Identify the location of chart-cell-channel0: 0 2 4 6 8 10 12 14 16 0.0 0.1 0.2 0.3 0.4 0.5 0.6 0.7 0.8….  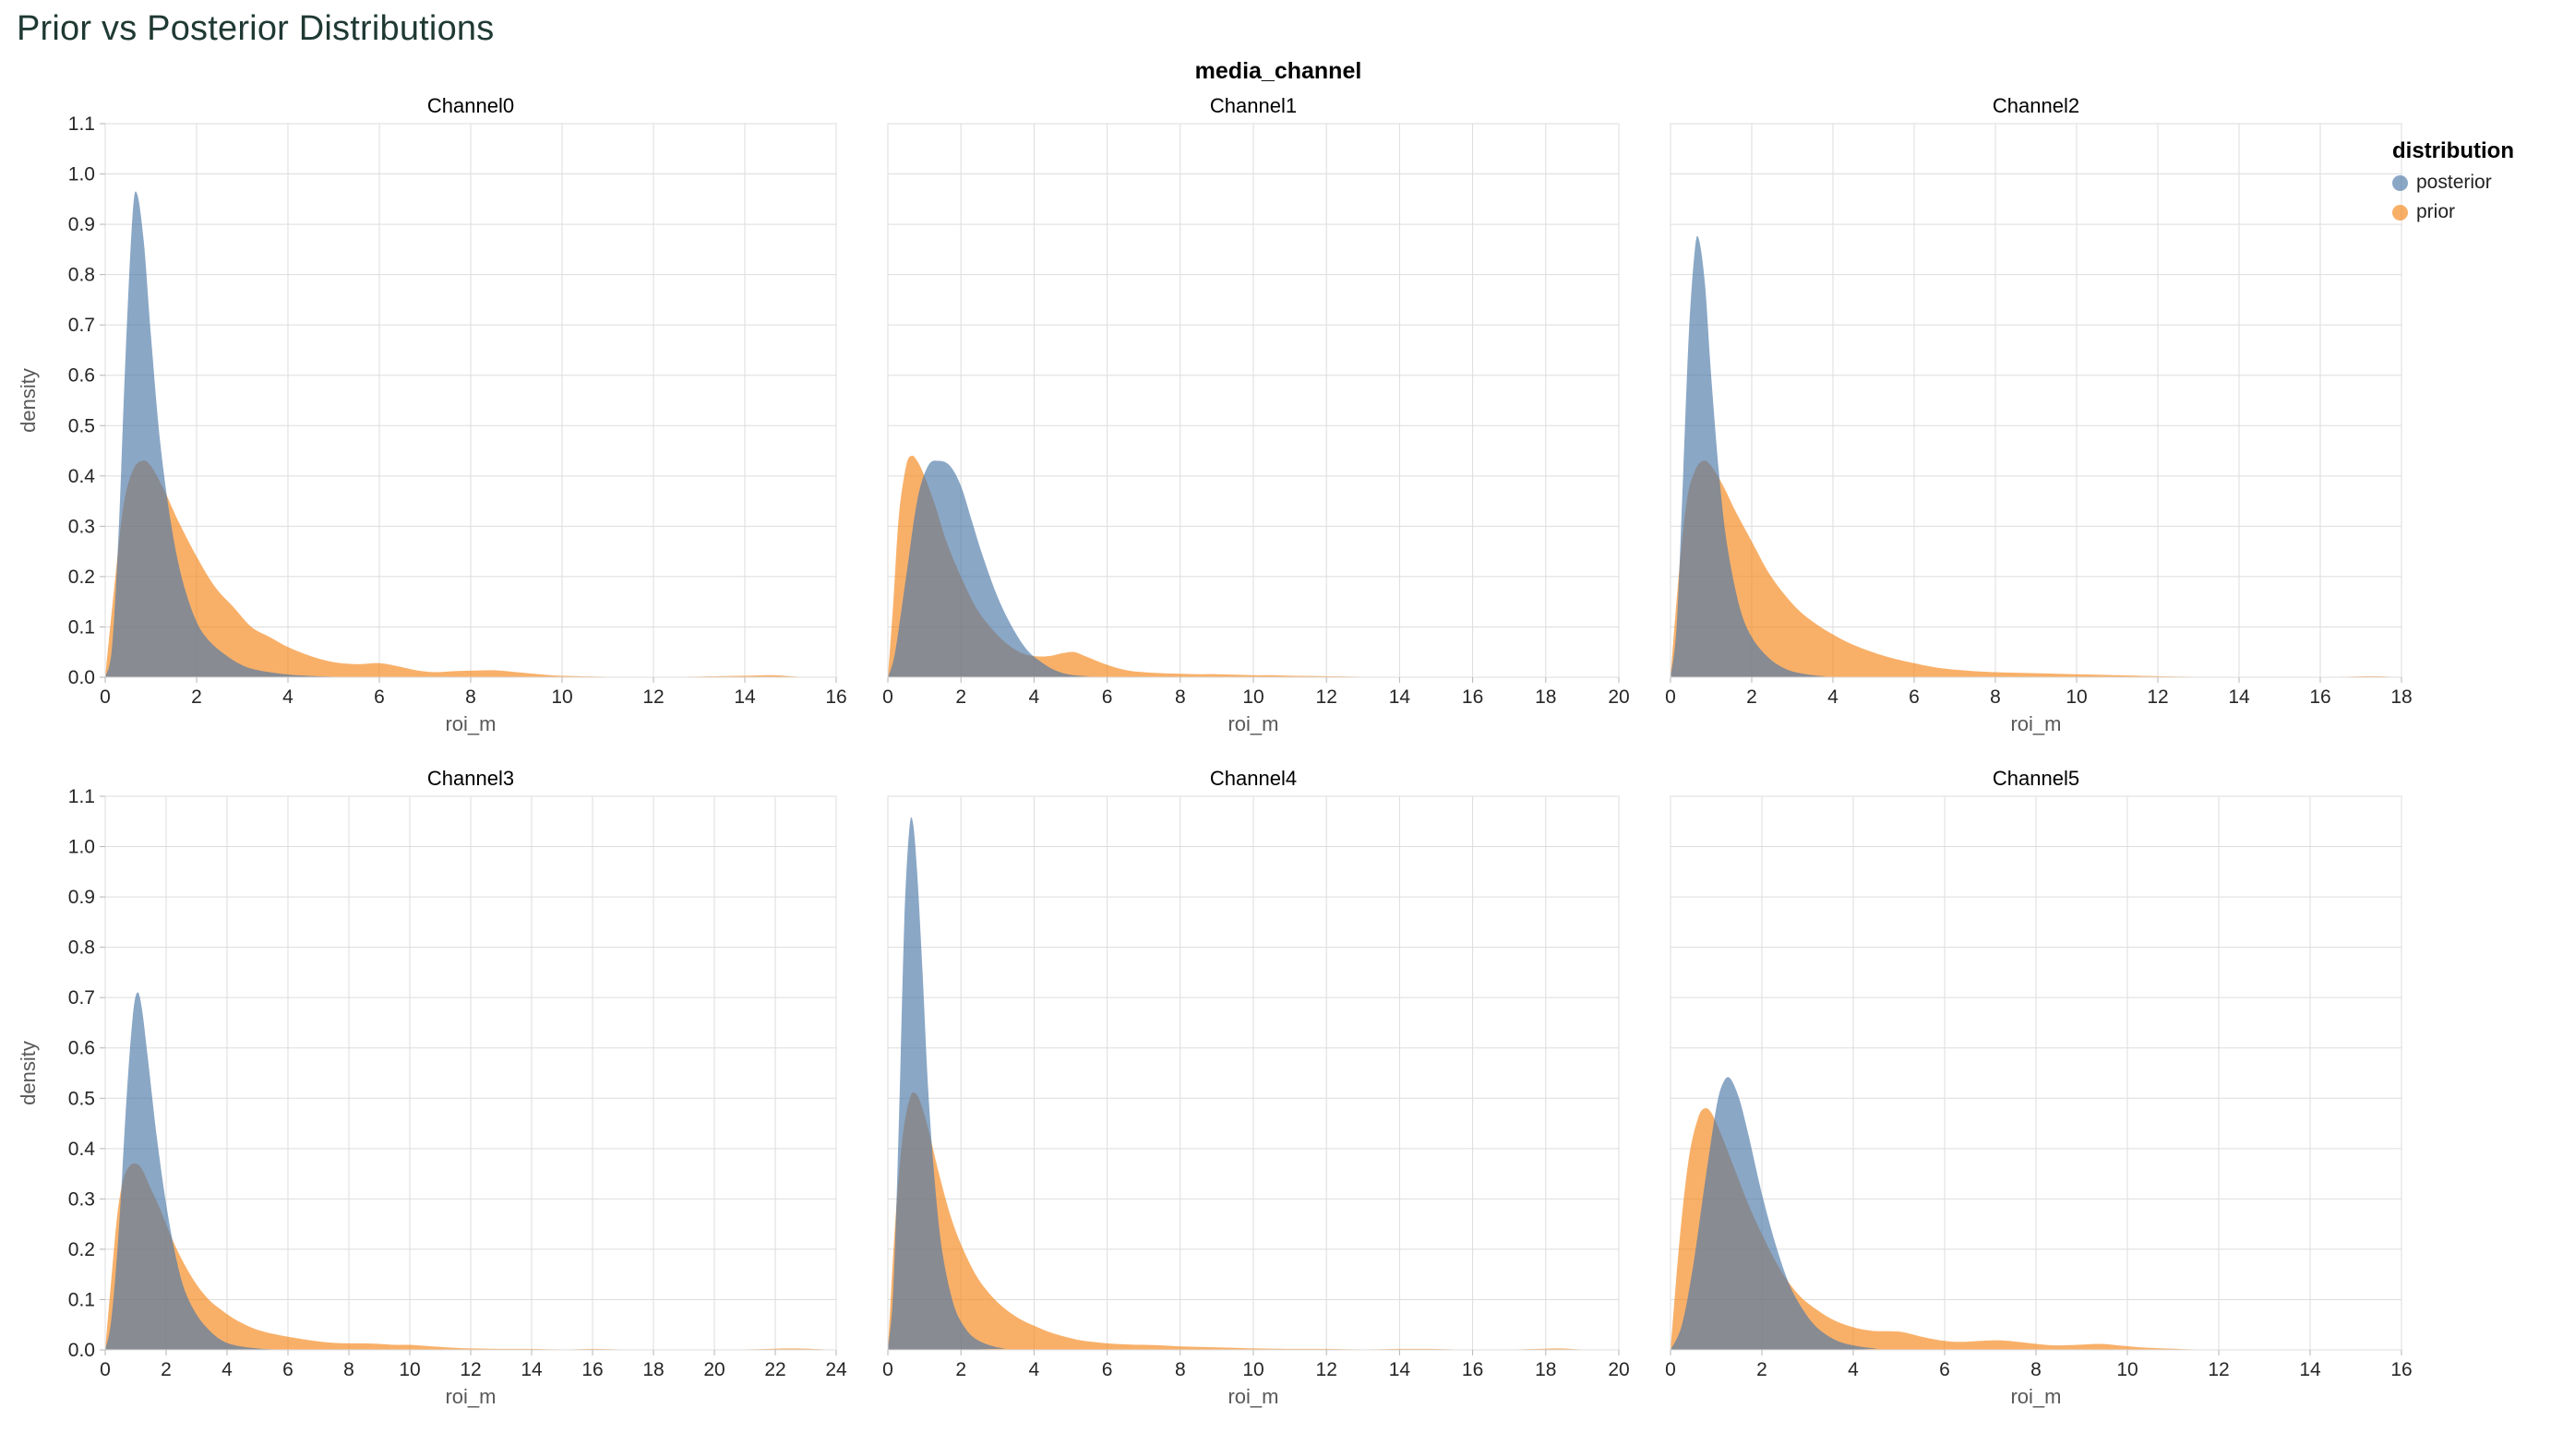
(433, 418).